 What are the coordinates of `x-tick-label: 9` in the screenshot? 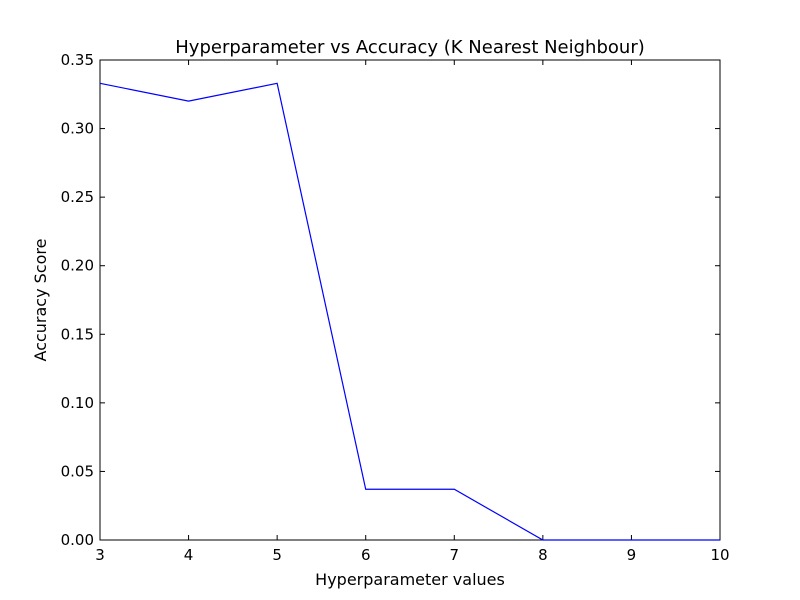 It's located at (632, 555).